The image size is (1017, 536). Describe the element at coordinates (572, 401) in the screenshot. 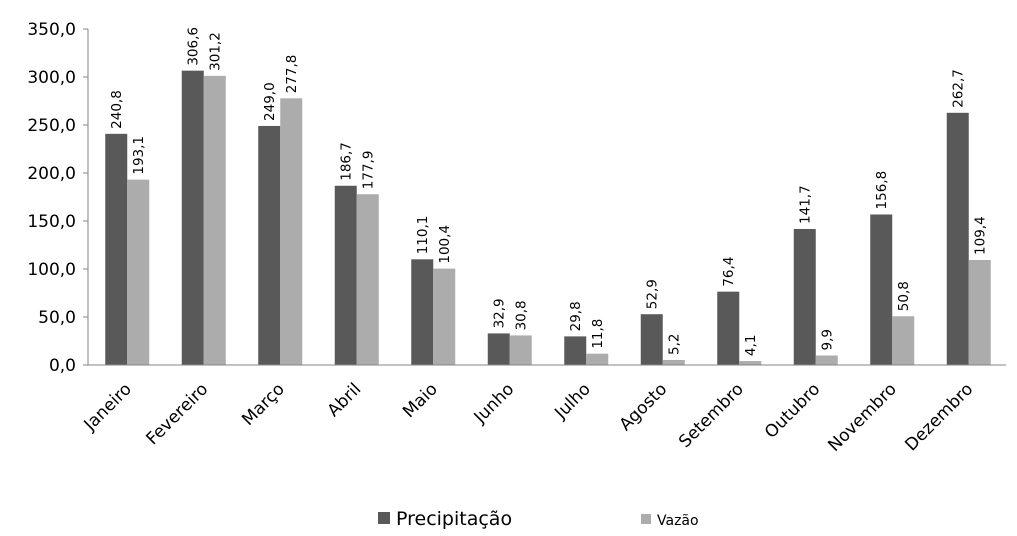

I see `x-tick-label: Julho` at that location.